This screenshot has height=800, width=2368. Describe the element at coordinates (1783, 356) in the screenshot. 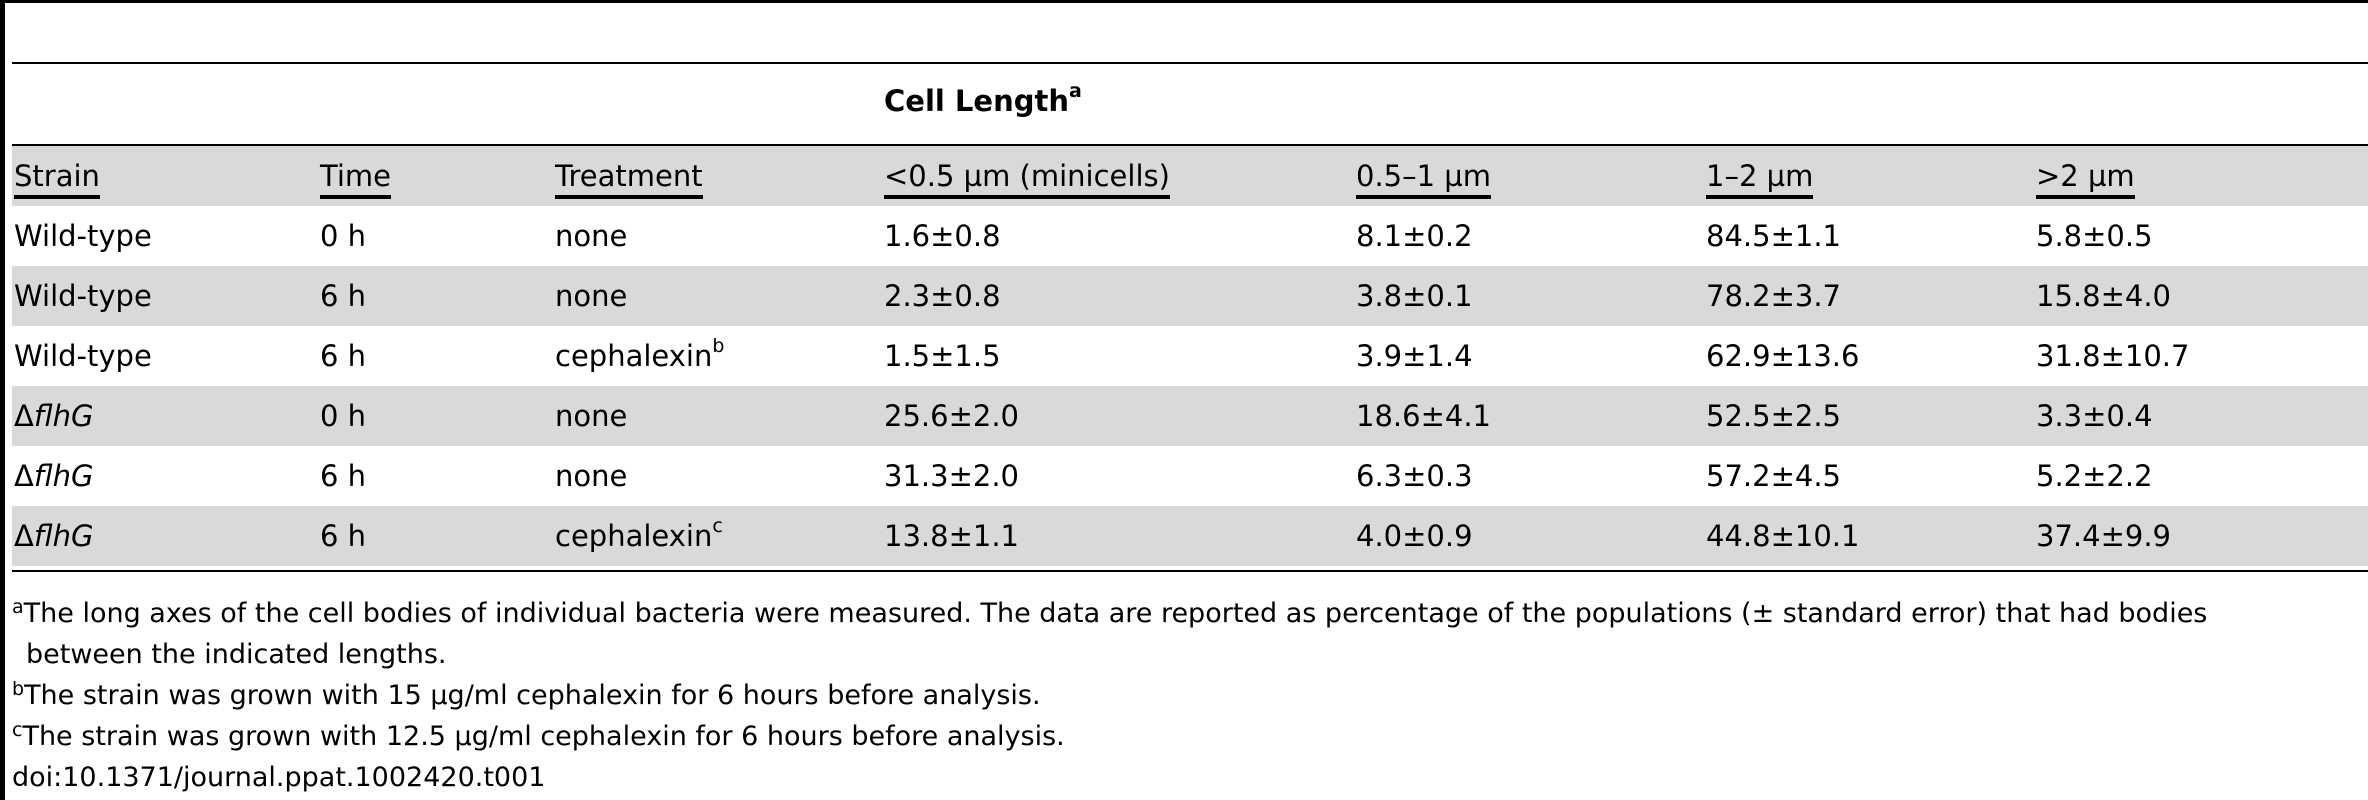

I see `length-1-2-cell: 62.9±13.6` at that location.